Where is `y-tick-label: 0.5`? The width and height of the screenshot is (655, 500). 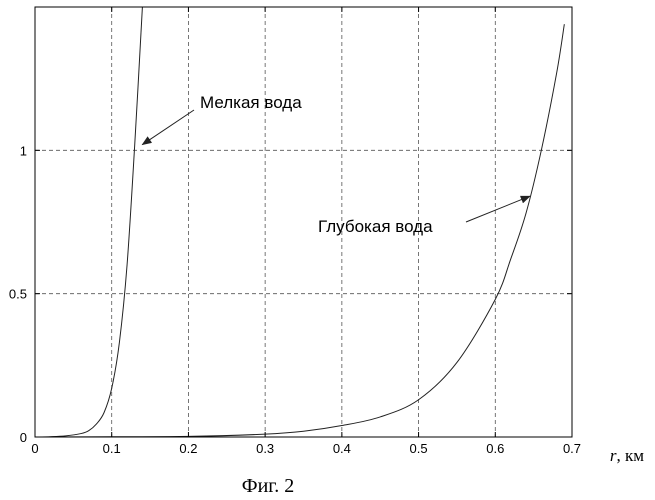 y-tick-label: 0.5 is located at coordinates (18, 294).